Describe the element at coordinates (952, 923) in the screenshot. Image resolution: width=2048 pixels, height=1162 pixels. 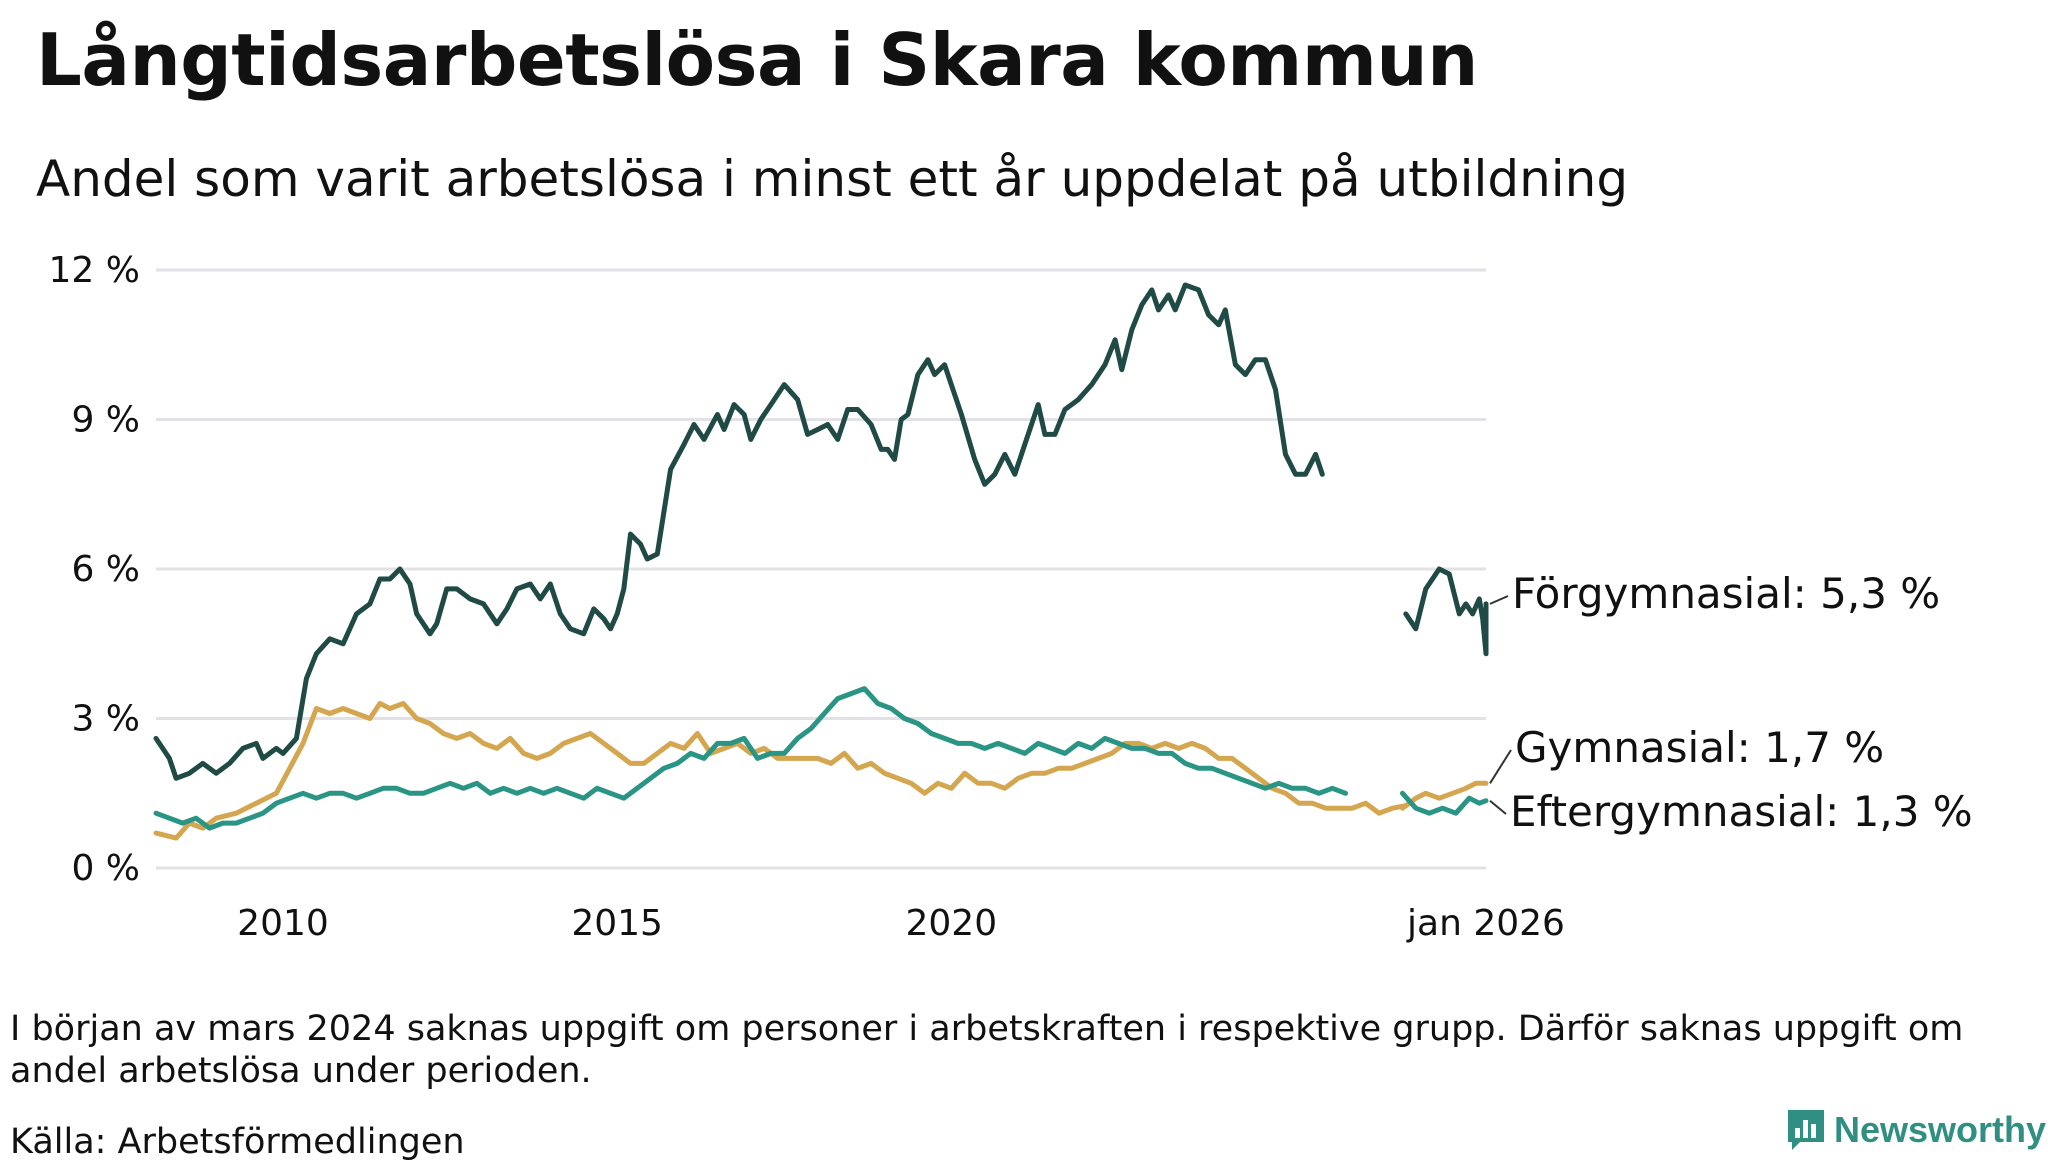
I see `x-tick-label: 2020` at that location.